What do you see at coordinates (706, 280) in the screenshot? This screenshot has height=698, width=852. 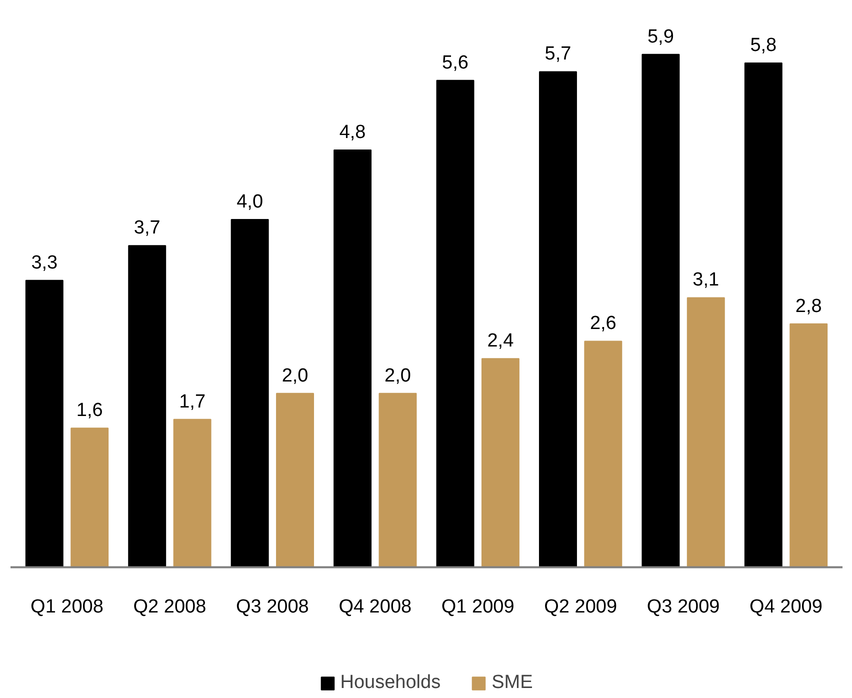 I see `data-label: 3,1` at bounding box center [706, 280].